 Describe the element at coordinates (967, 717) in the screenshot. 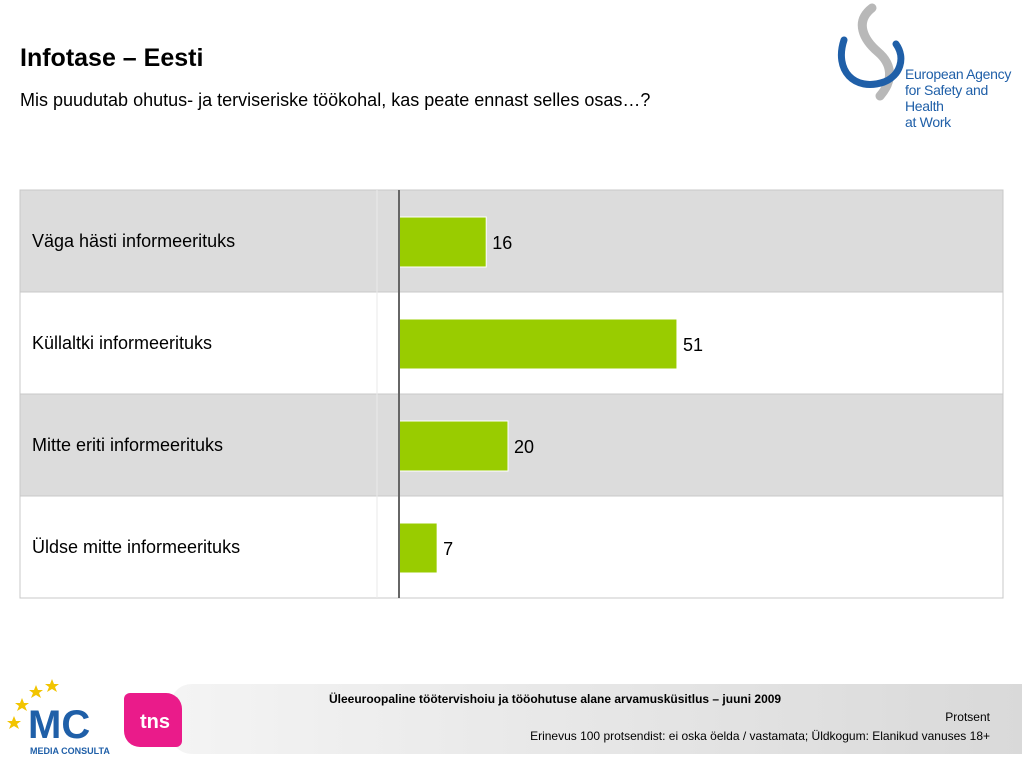

I see `footer-unit: Protsent` at that location.